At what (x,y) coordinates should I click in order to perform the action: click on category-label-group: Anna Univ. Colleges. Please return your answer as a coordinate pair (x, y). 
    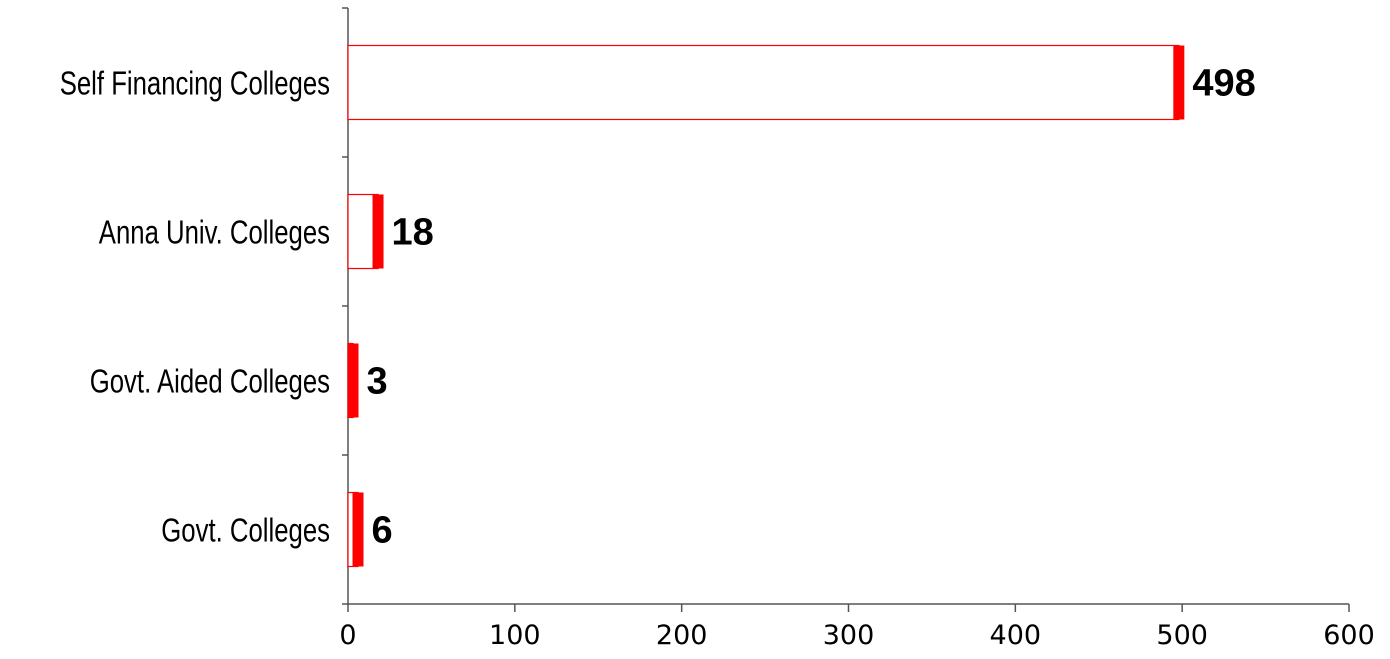
    Looking at the image, I should click on (214, 233).